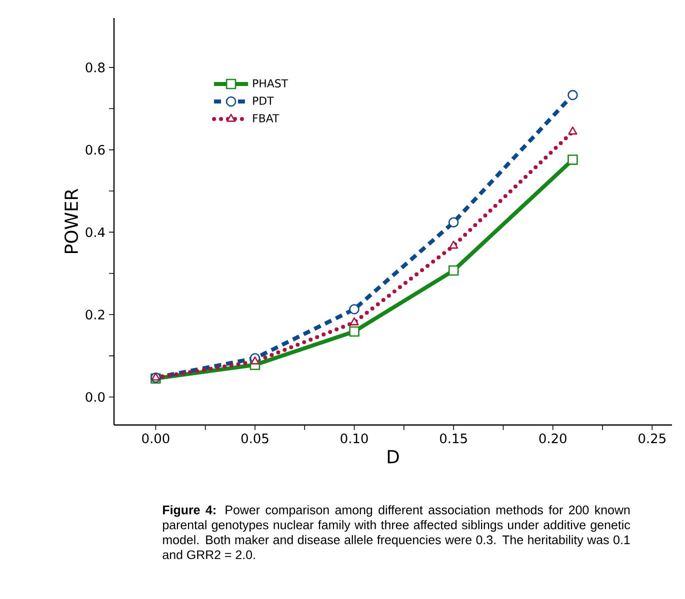 Image resolution: width=685 pixels, height=599 pixels. I want to click on x-tick-label: 0.25, so click(652, 439).